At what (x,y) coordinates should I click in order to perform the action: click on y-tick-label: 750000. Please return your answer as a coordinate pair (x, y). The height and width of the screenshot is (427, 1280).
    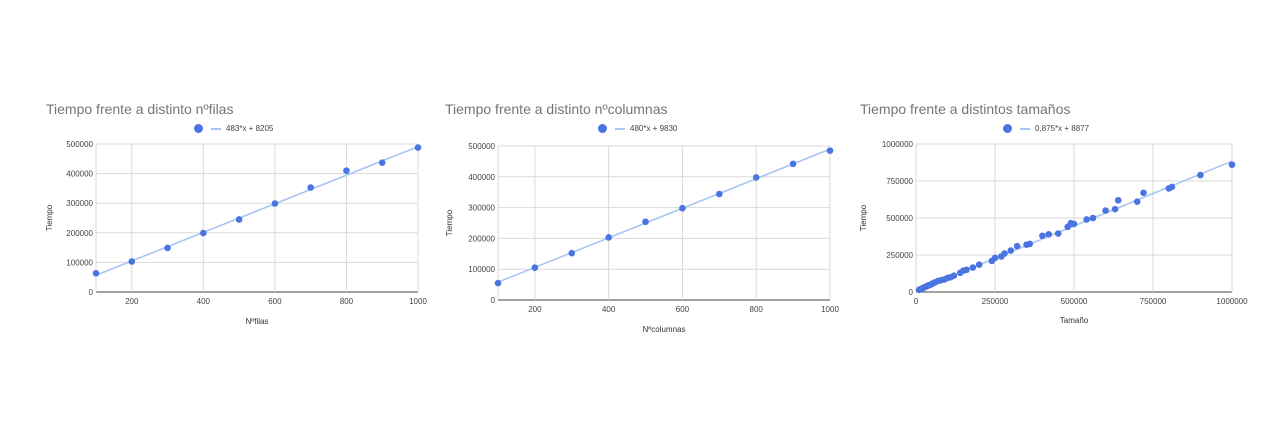
    Looking at the image, I should click on (899, 181).